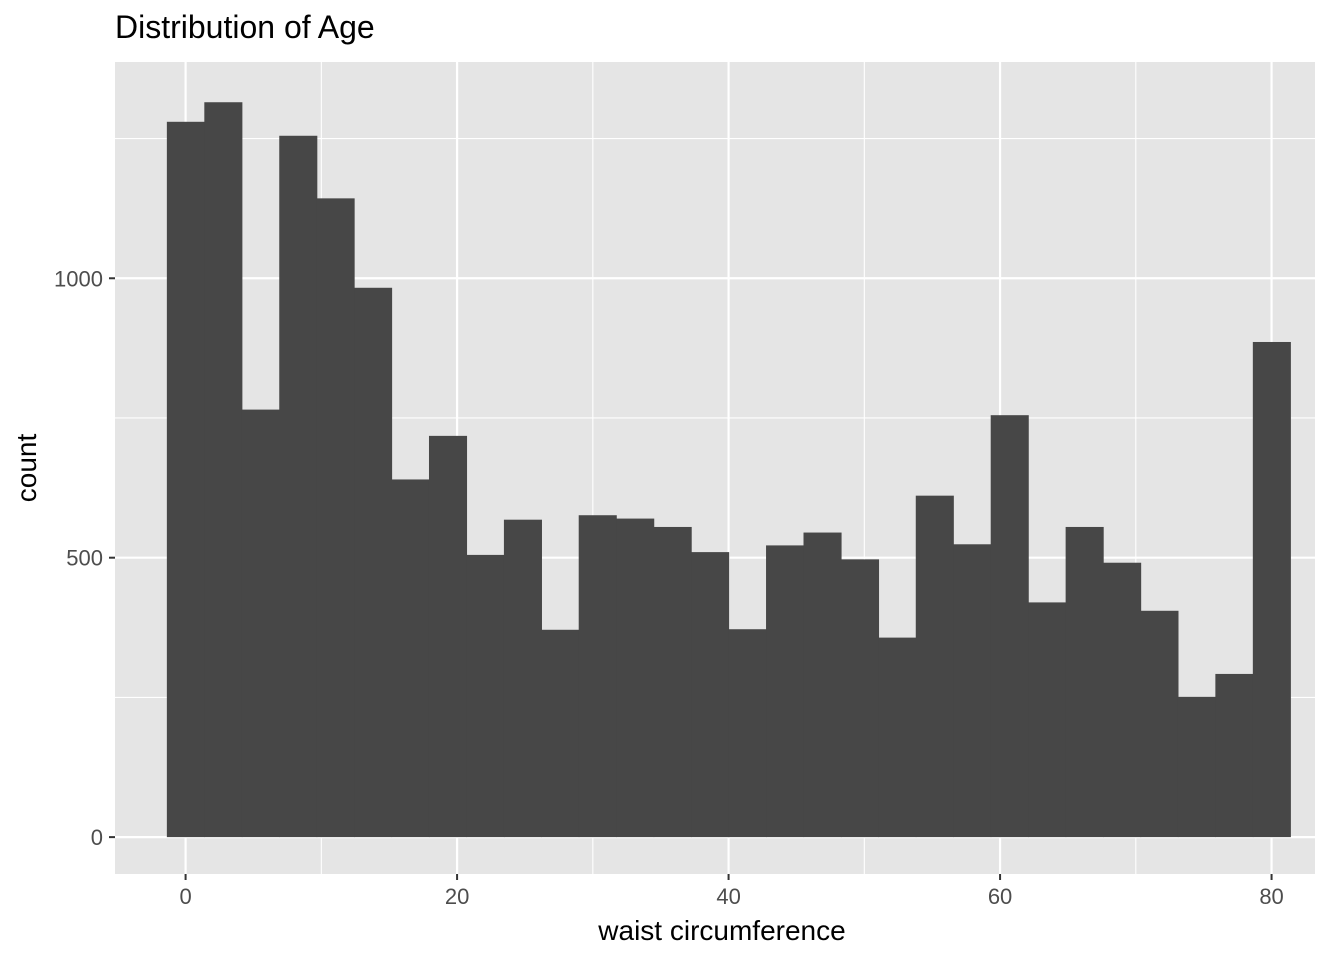  I want to click on x-tick-label: 20, so click(457, 896).